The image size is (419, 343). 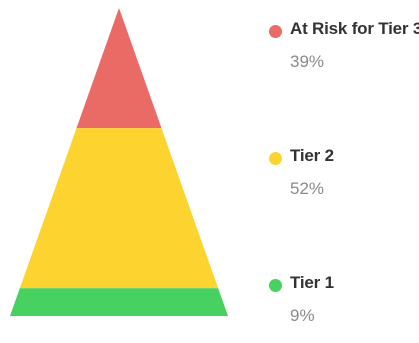 I want to click on legend-item-tier-3: At Risk for Tier 3 39%, so click(x=340, y=54).